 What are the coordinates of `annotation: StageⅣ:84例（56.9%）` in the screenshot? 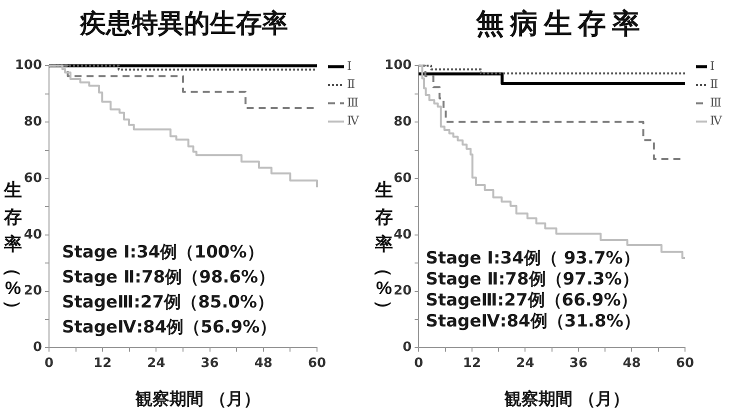 It's located at (169, 328).